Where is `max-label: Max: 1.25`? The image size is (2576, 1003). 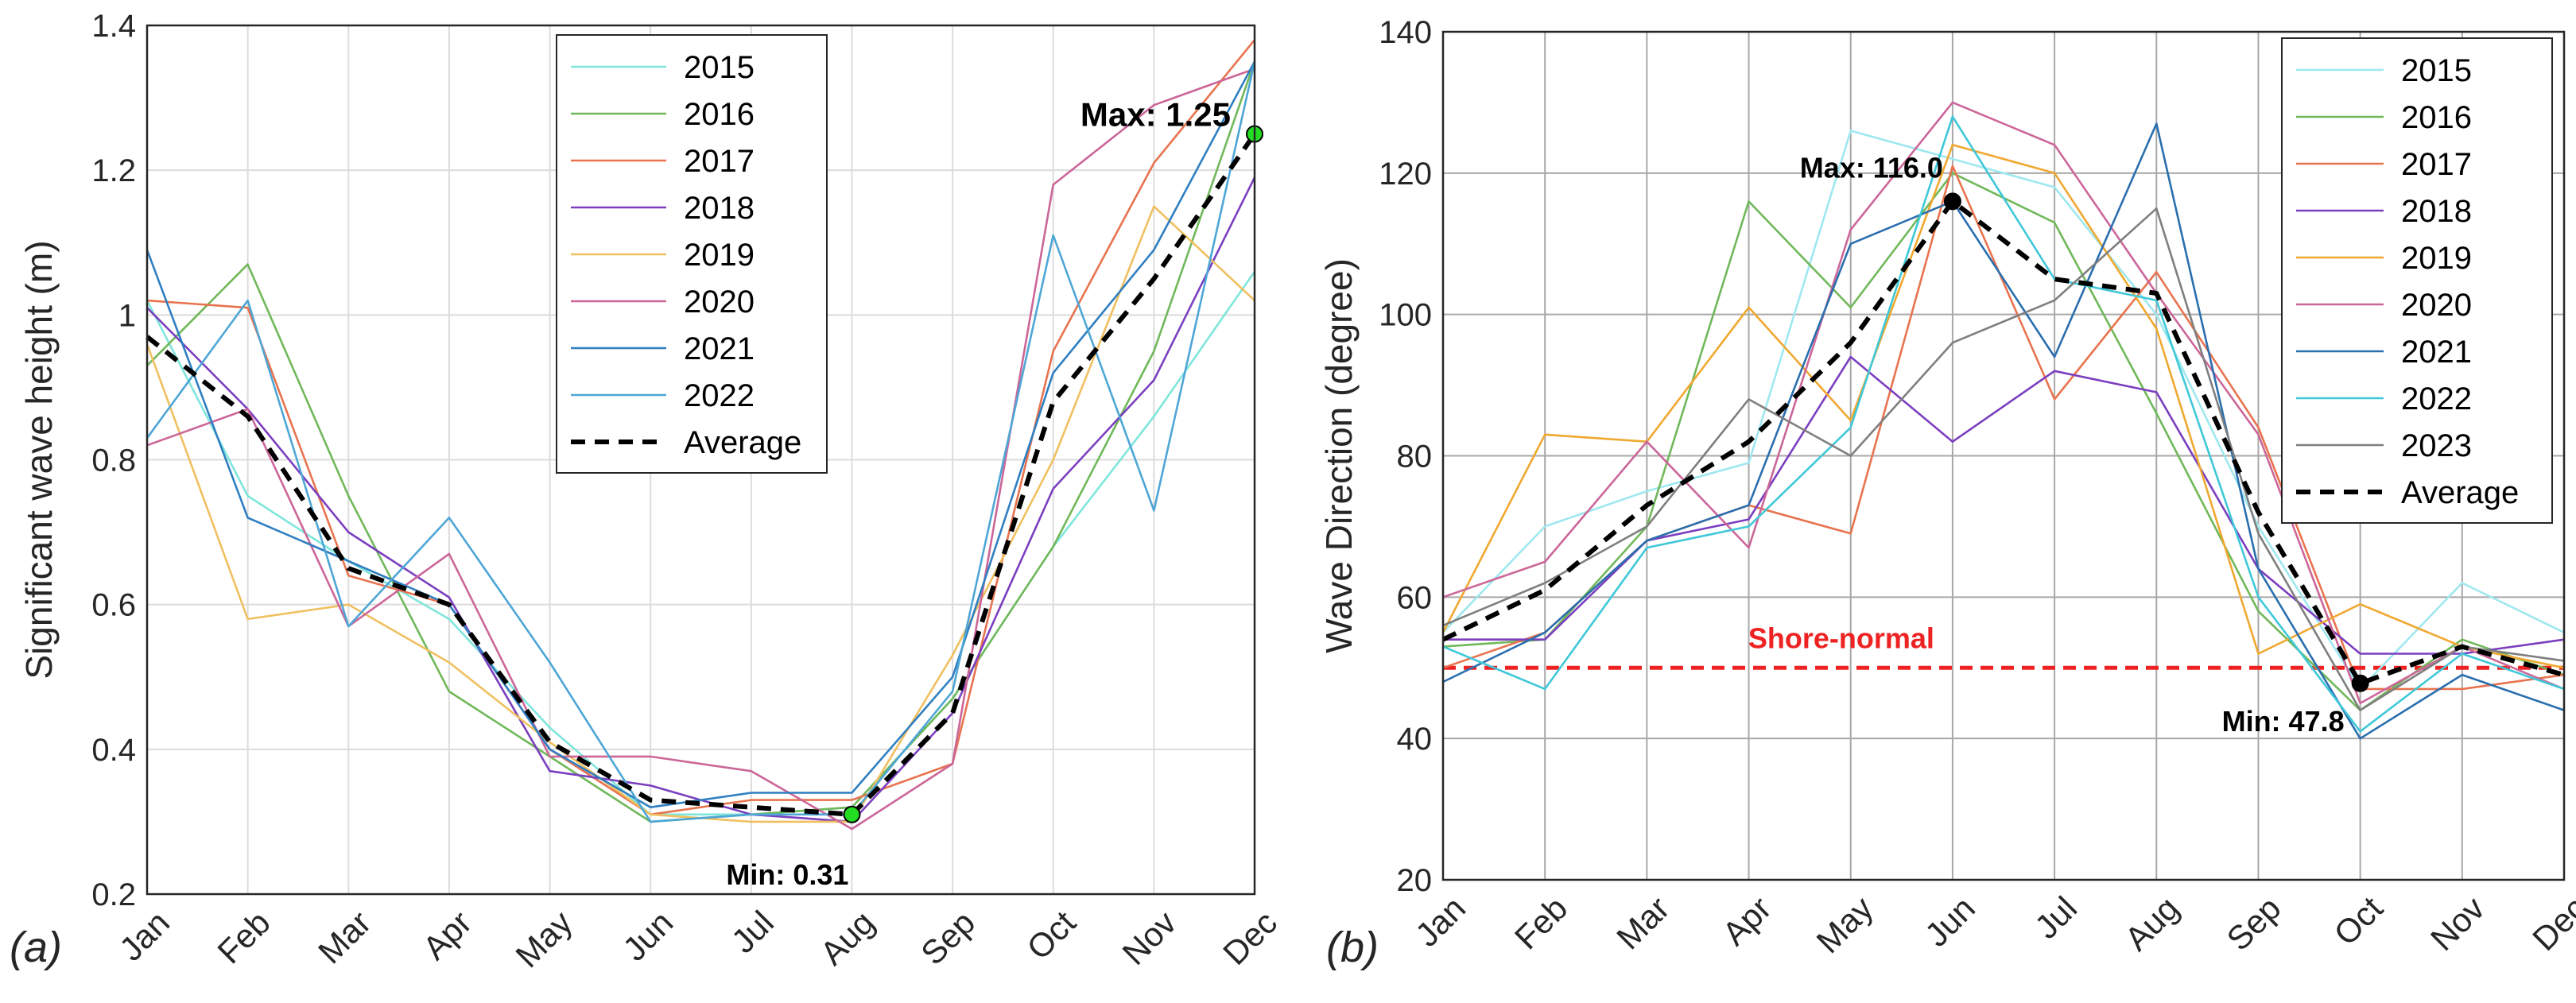 max-label: Max: 1.25 is located at coordinates (1156, 115).